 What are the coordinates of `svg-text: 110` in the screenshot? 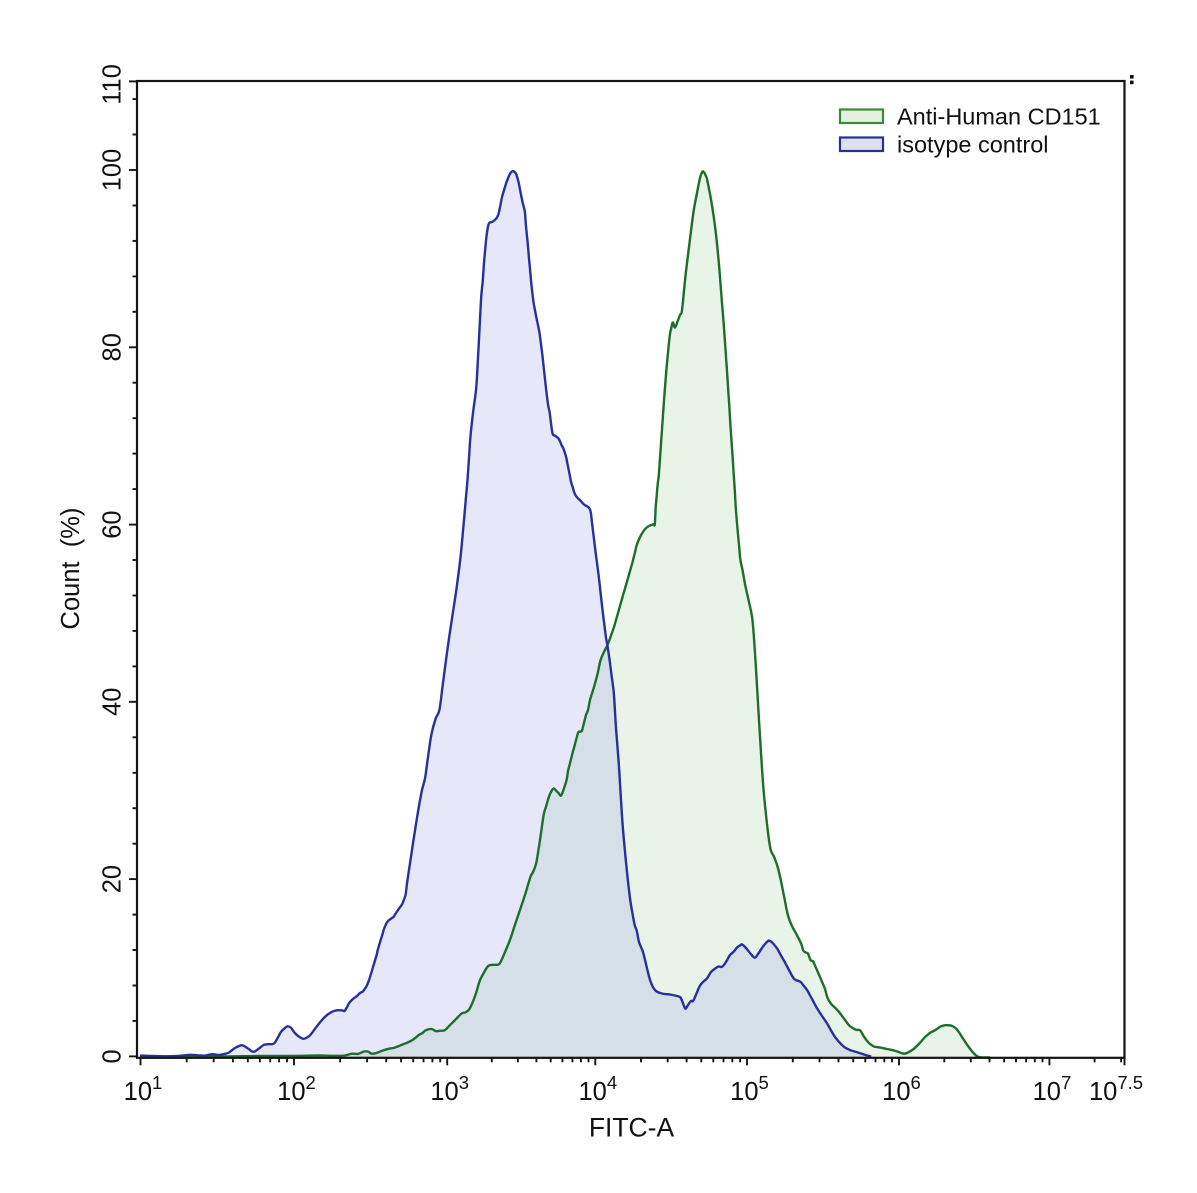 It's located at (113, 84).